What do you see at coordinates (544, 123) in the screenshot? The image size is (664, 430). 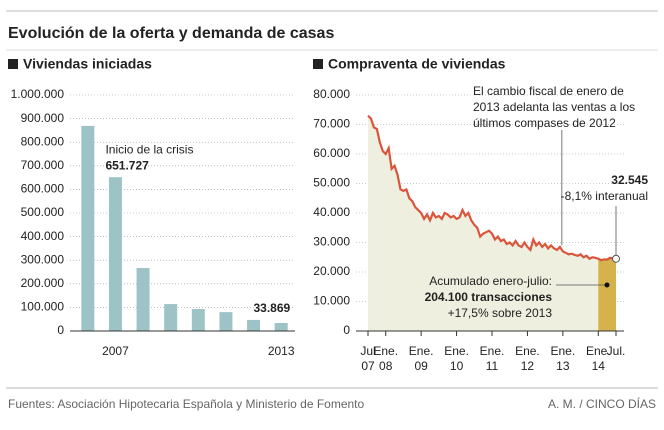 I see `annotation: últimos compases de 2012` at bounding box center [544, 123].